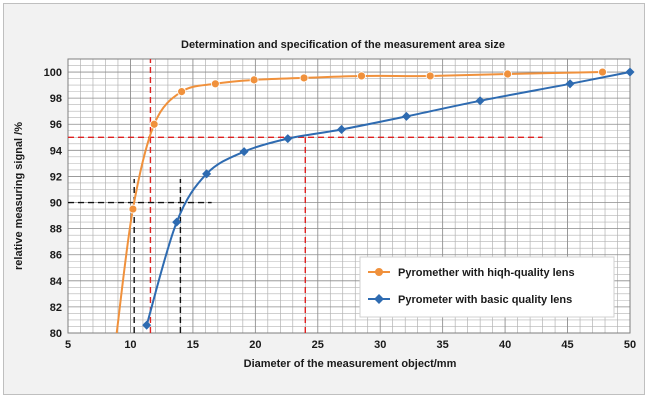 The image size is (650, 400). Describe the element at coordinates (56, 151) in the screenshot. I see `y-tick-label: 94` at that location.